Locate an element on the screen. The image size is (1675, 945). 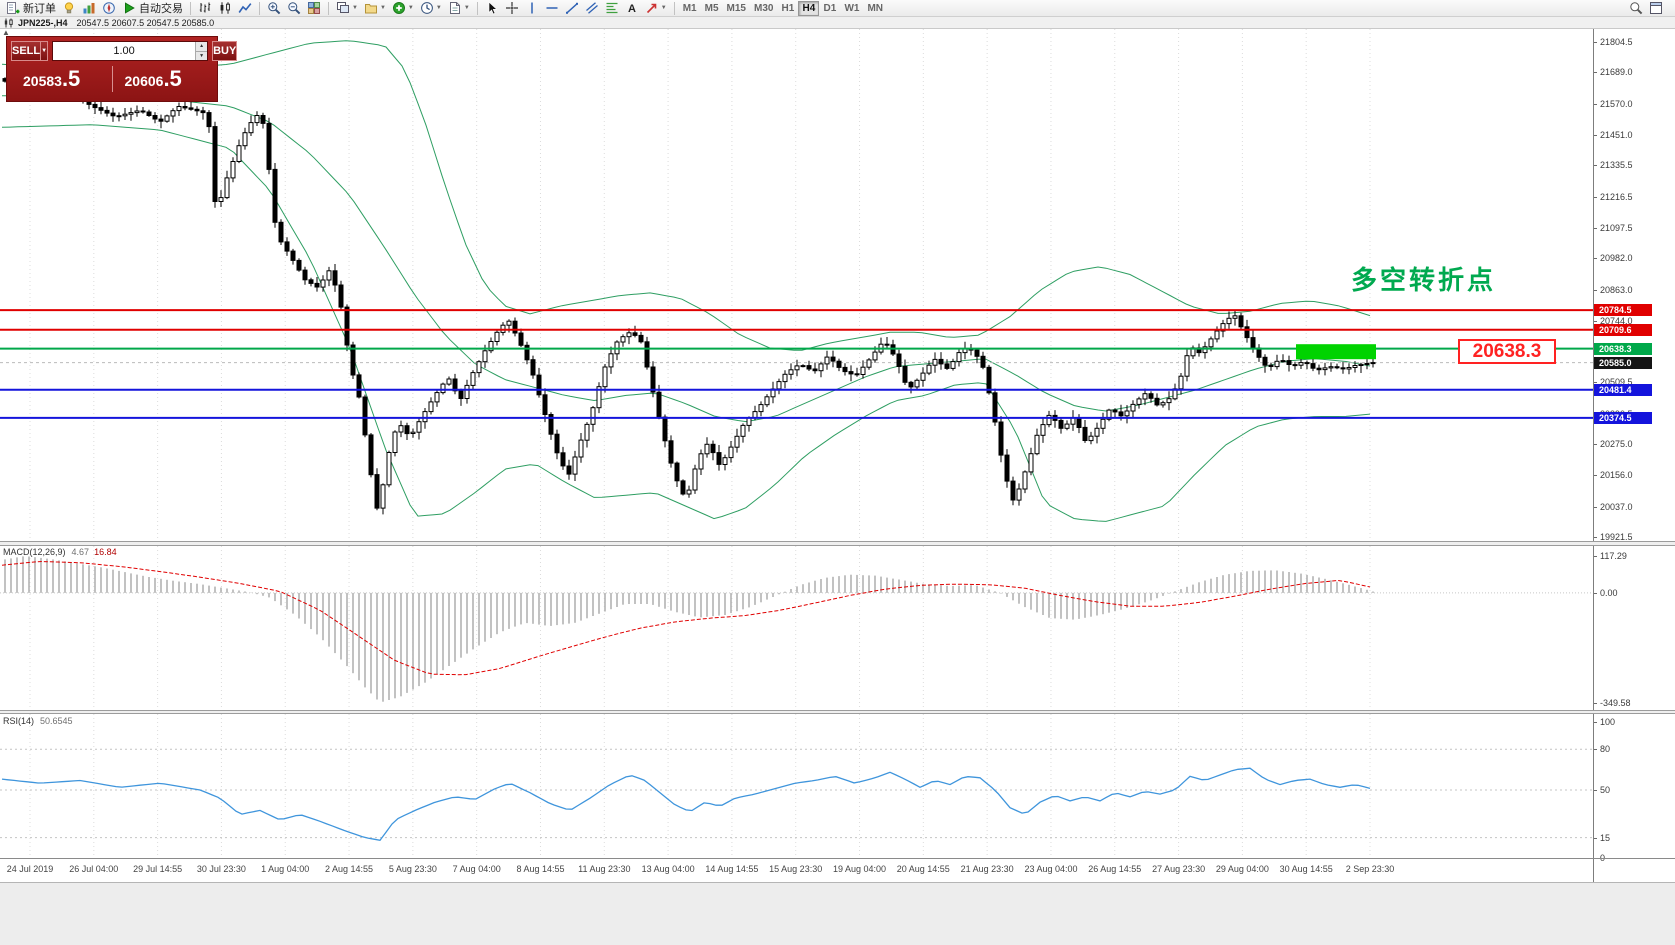
horizontal-line-icon is located at coordinates (552, 8).